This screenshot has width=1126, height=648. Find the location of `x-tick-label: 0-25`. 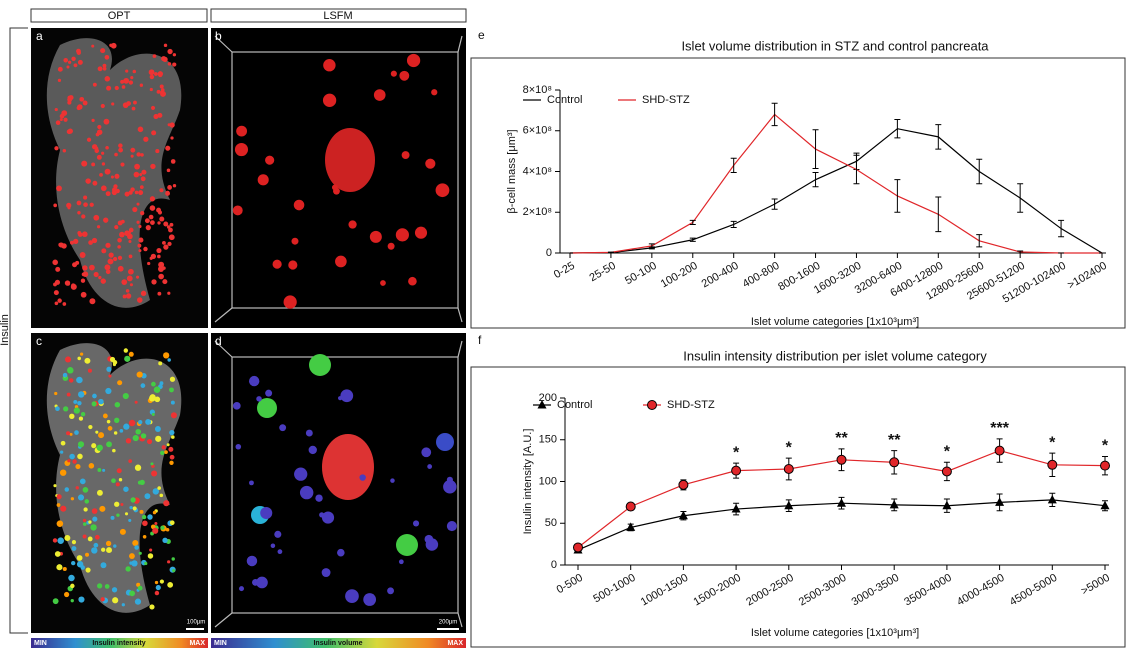

x-tick-label: 0-25 is located at coordinates (564, 270).